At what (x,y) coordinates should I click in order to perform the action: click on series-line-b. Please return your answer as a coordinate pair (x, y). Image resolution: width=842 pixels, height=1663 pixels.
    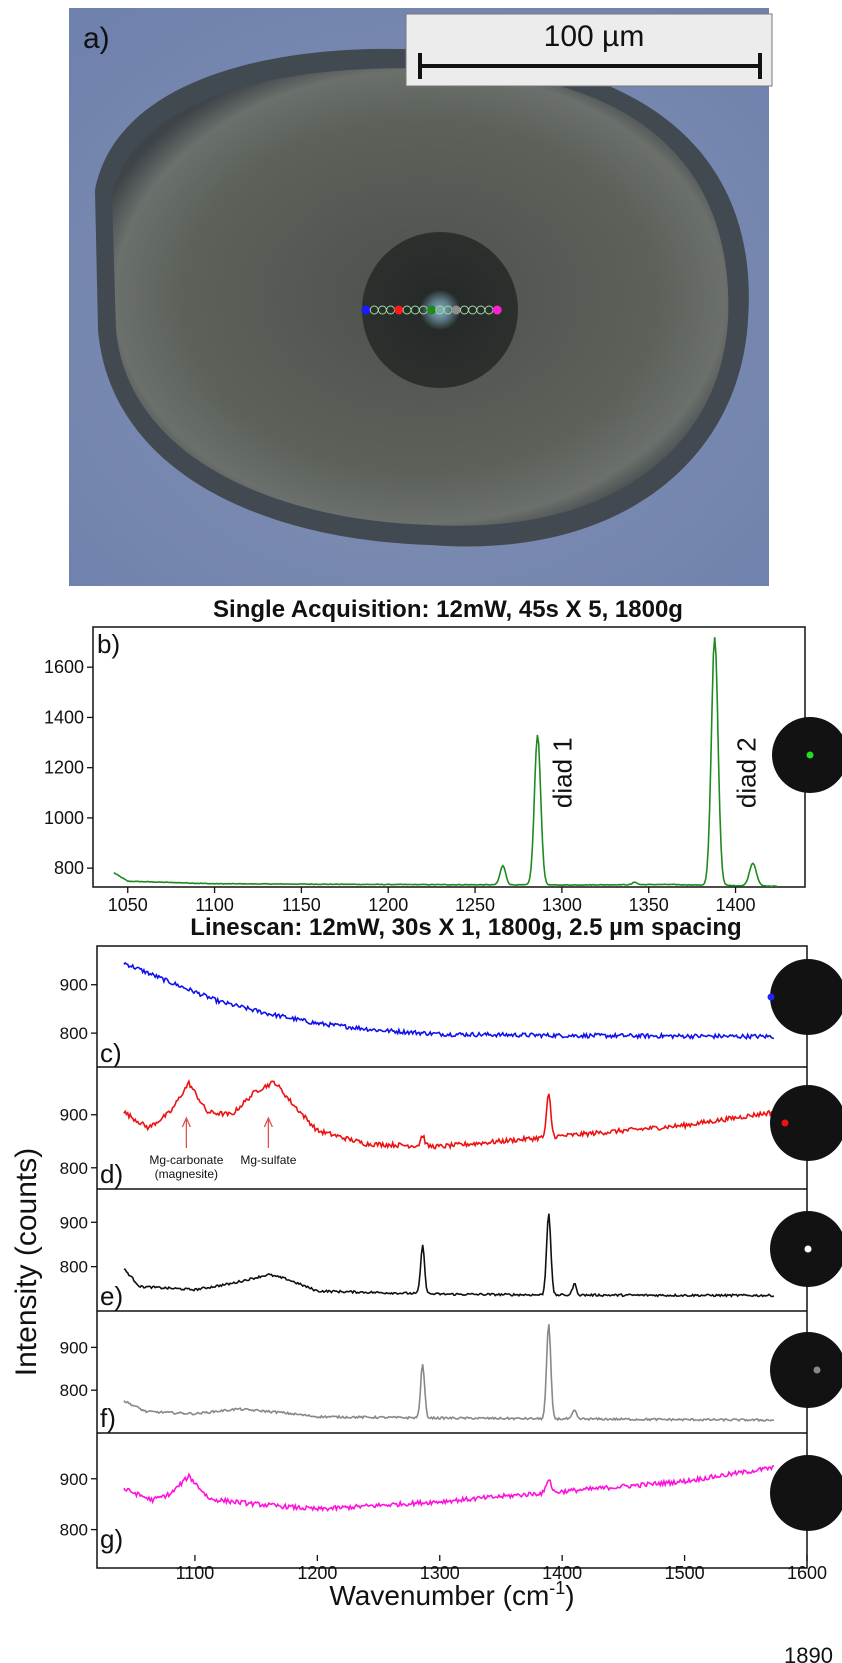
    Looking at the image, I should click on (445, 762).